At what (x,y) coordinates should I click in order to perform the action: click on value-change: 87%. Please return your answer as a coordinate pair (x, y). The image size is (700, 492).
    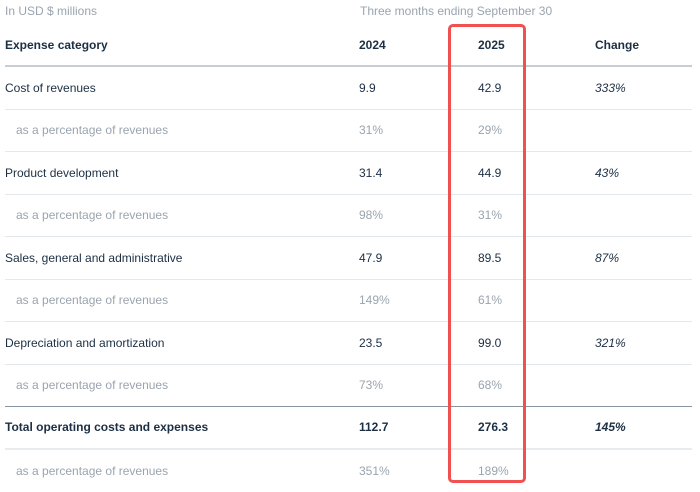
    Looking at the image, I should click on (607, 258).